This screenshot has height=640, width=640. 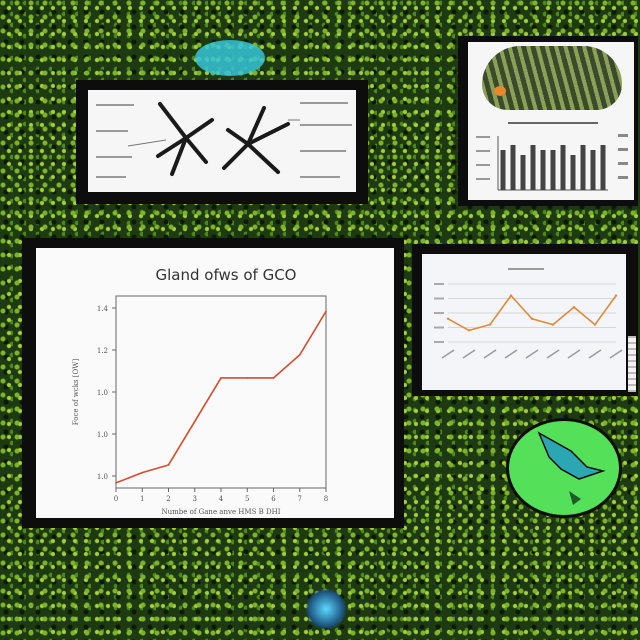 I want to click on x-tick-label: 4, so click(x=221, y=499).